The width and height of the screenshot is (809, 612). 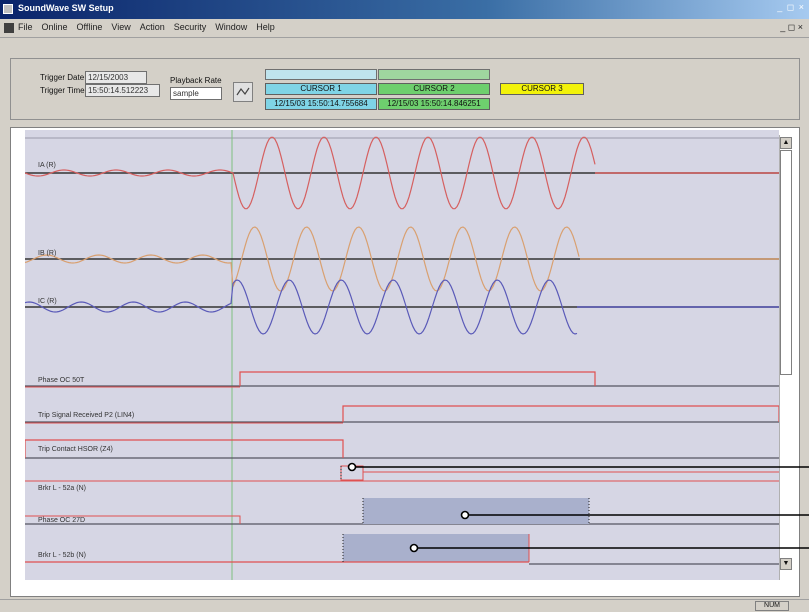 What do you see at coordinates (152, 27) in the screenshot?
I see `menu-action: Action` at bounding box center [152, 27].